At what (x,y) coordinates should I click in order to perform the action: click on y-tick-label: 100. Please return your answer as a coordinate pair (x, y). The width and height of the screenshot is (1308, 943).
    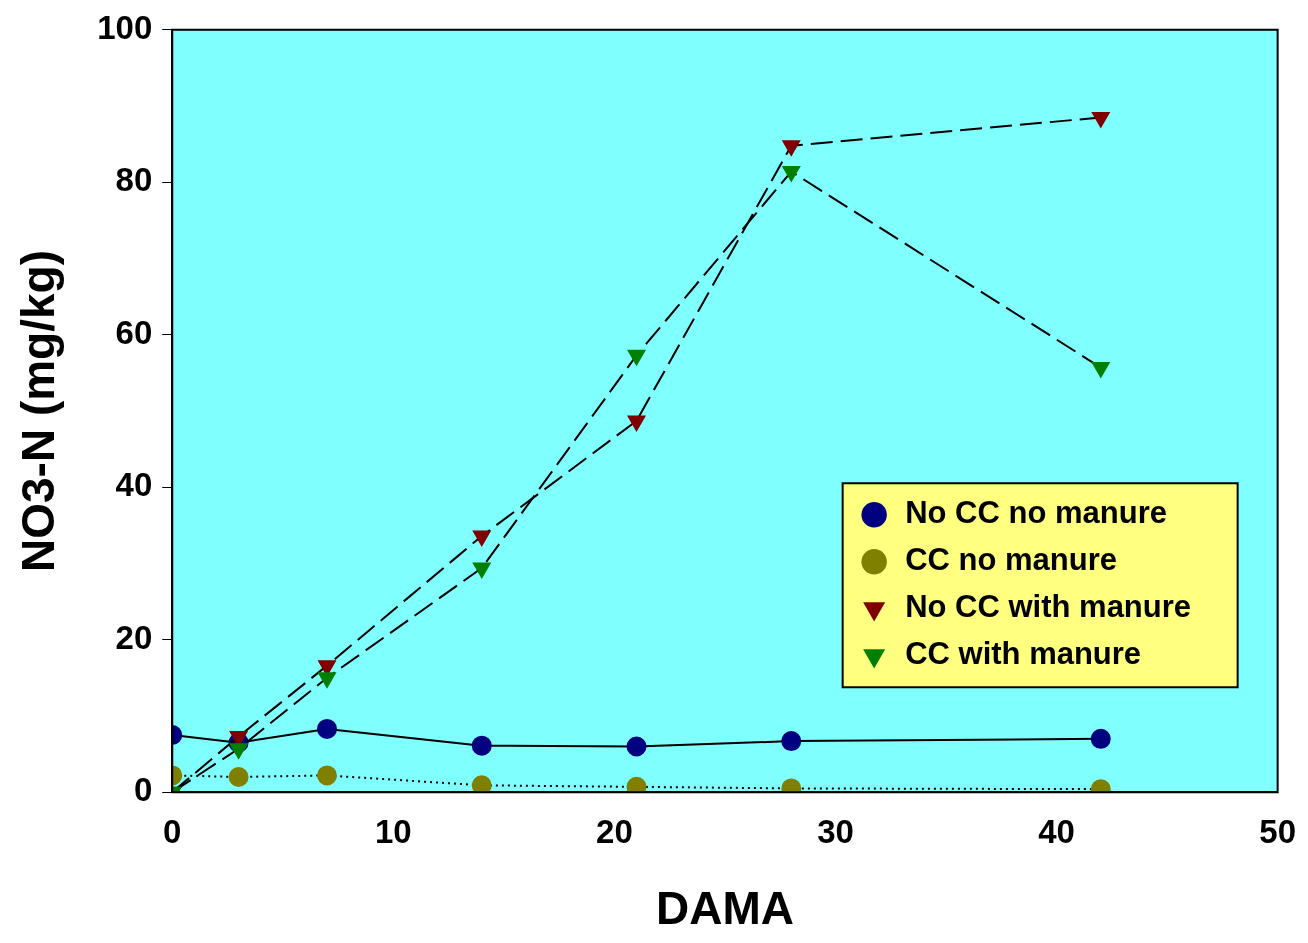
    Looking at the image, I should click on (125, 27).